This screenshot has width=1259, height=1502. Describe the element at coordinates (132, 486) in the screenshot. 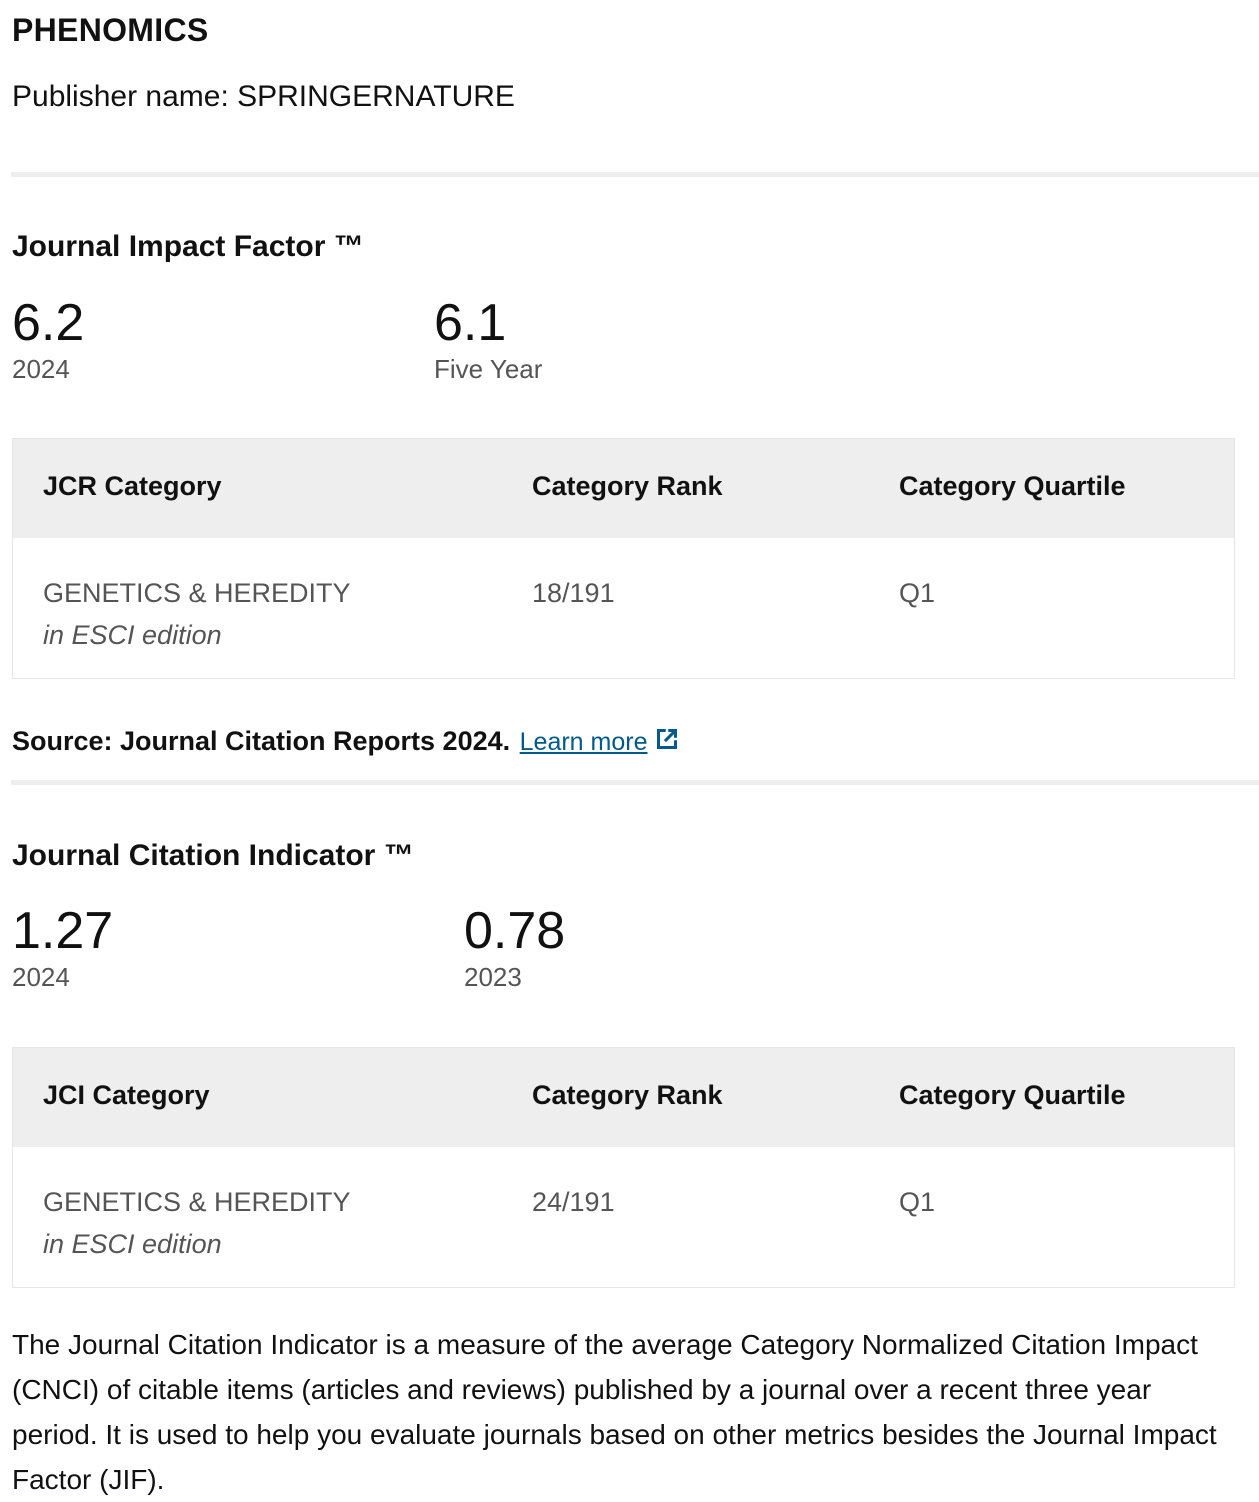

I see `header-jcr-category: JCR Category` at that location.